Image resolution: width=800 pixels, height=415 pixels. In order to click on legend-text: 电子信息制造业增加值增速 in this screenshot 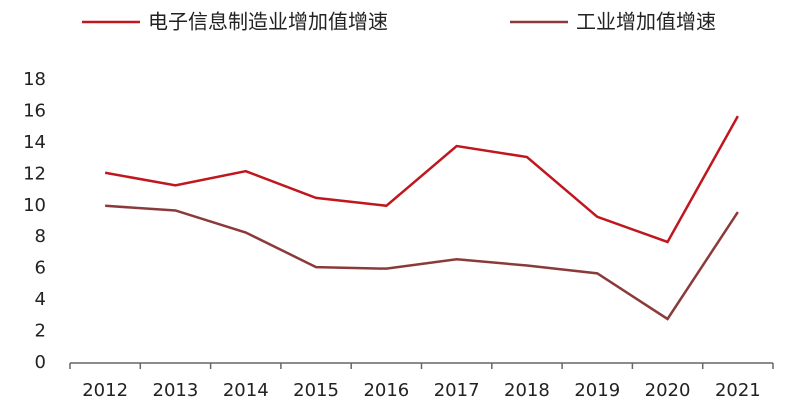, I will do `click(268, 22)`.